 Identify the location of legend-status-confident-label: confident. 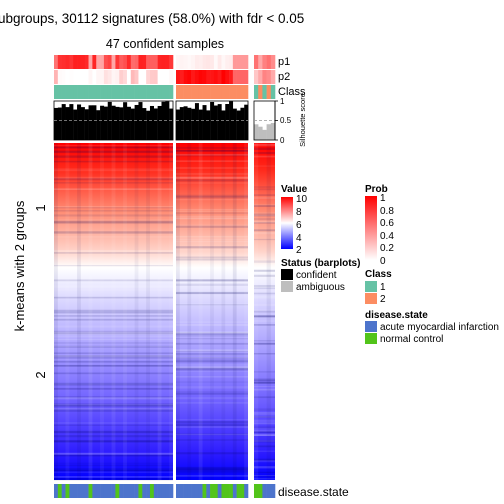
(316, 275).